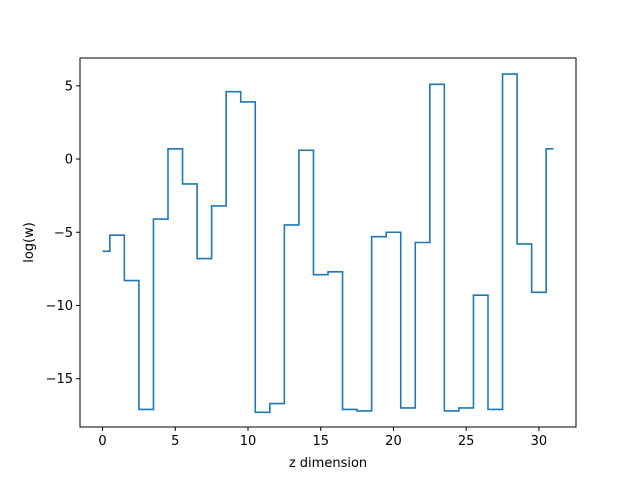  What do you see at coordinates (539, 441) in the screenshot?
I see `x-tick-label: 30` at bounding box center [539, 441].